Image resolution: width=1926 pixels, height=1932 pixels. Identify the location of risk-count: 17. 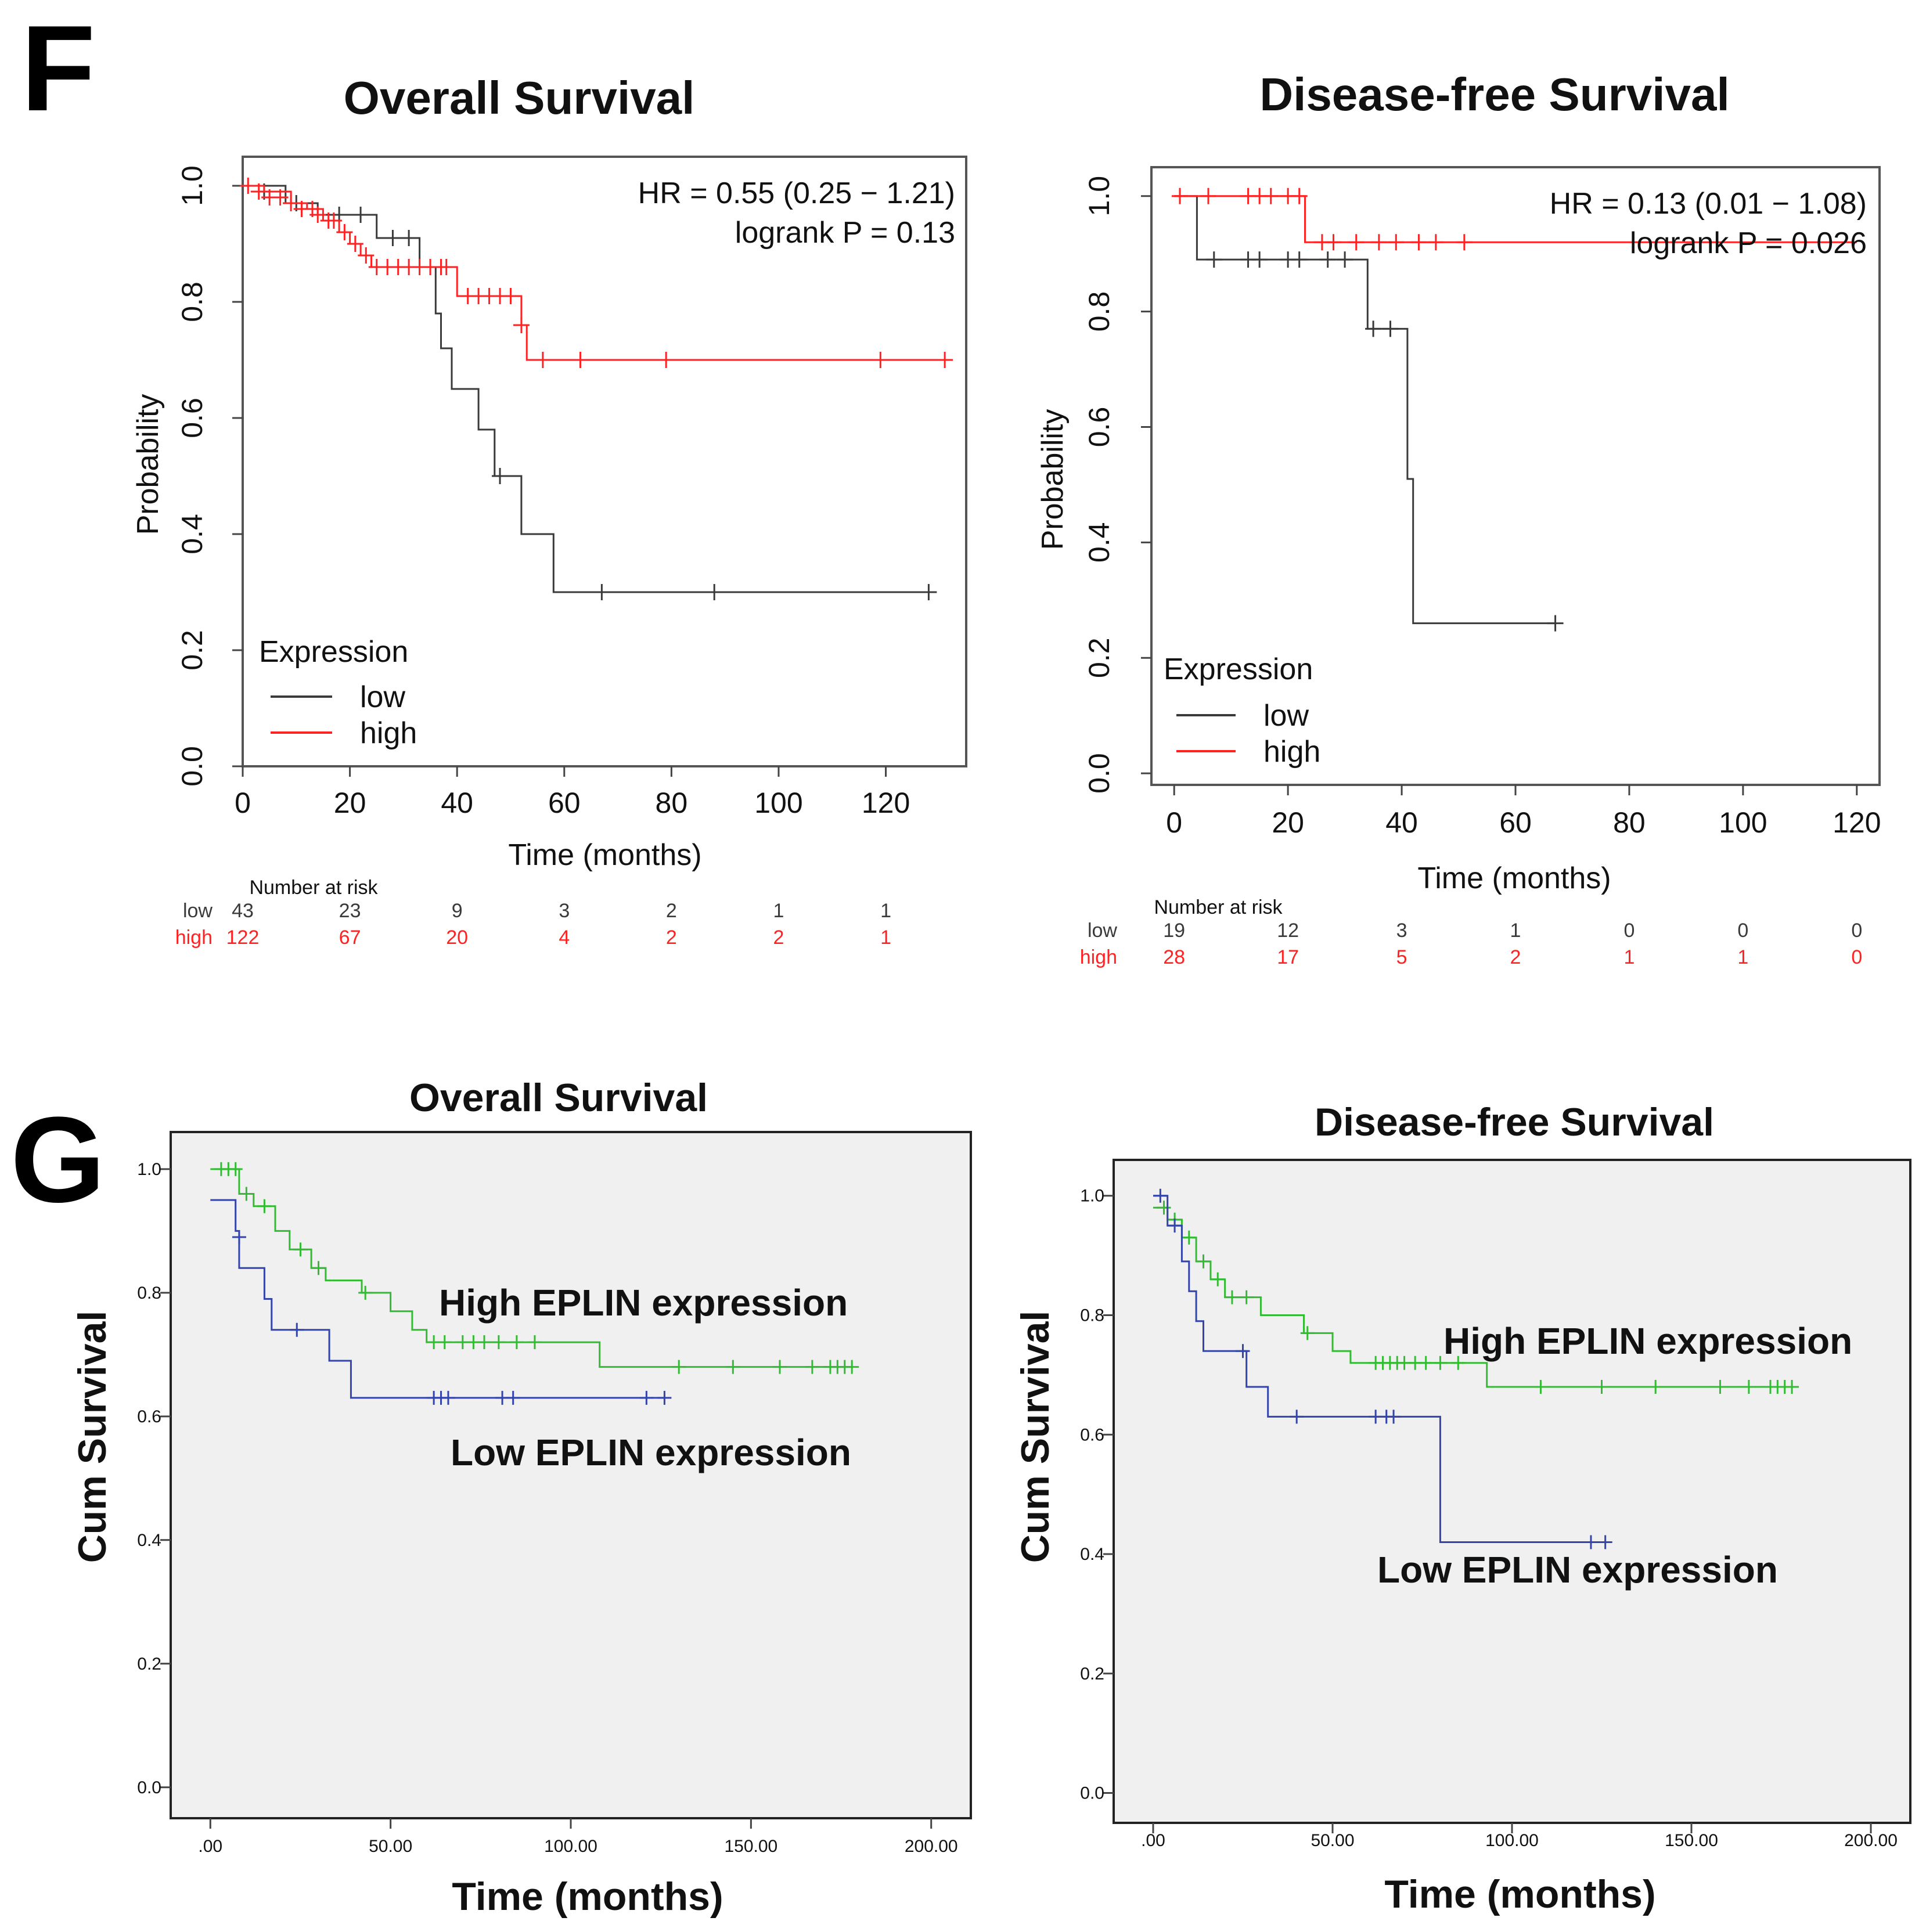
(1288, 957).